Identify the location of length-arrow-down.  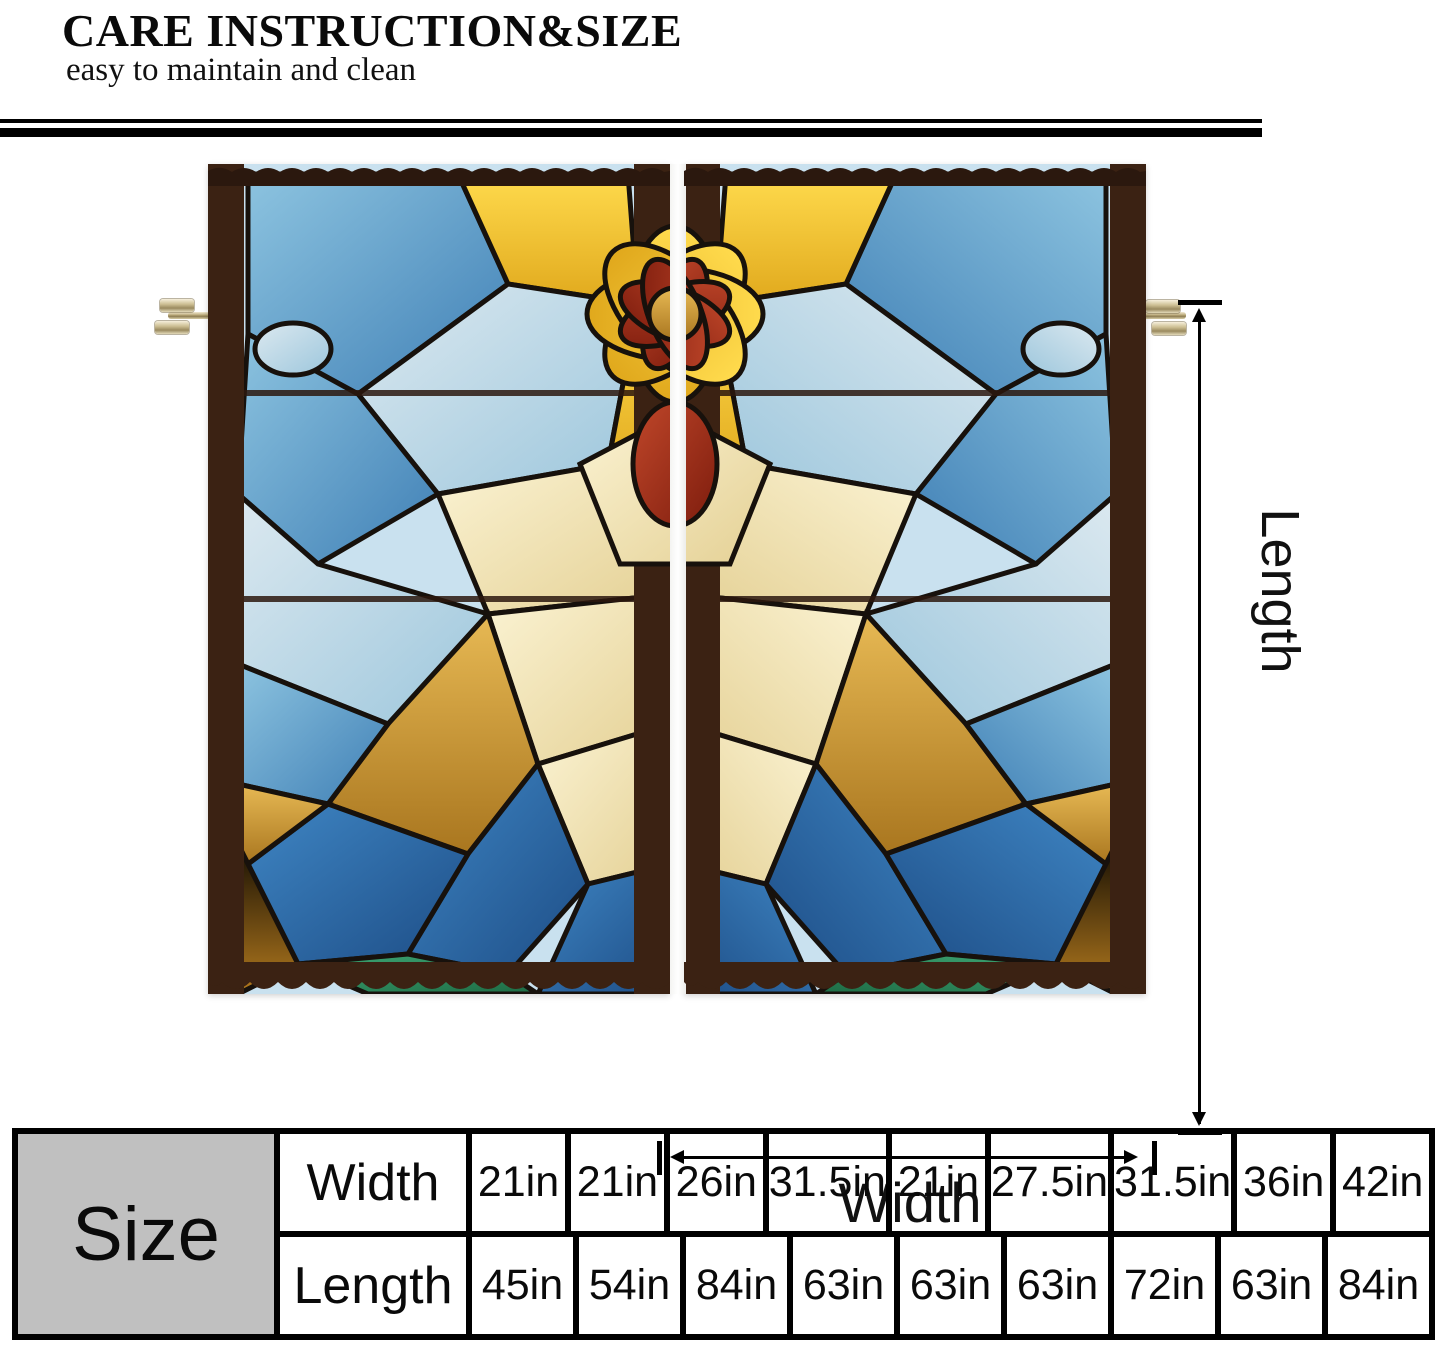
(1199, 1119).